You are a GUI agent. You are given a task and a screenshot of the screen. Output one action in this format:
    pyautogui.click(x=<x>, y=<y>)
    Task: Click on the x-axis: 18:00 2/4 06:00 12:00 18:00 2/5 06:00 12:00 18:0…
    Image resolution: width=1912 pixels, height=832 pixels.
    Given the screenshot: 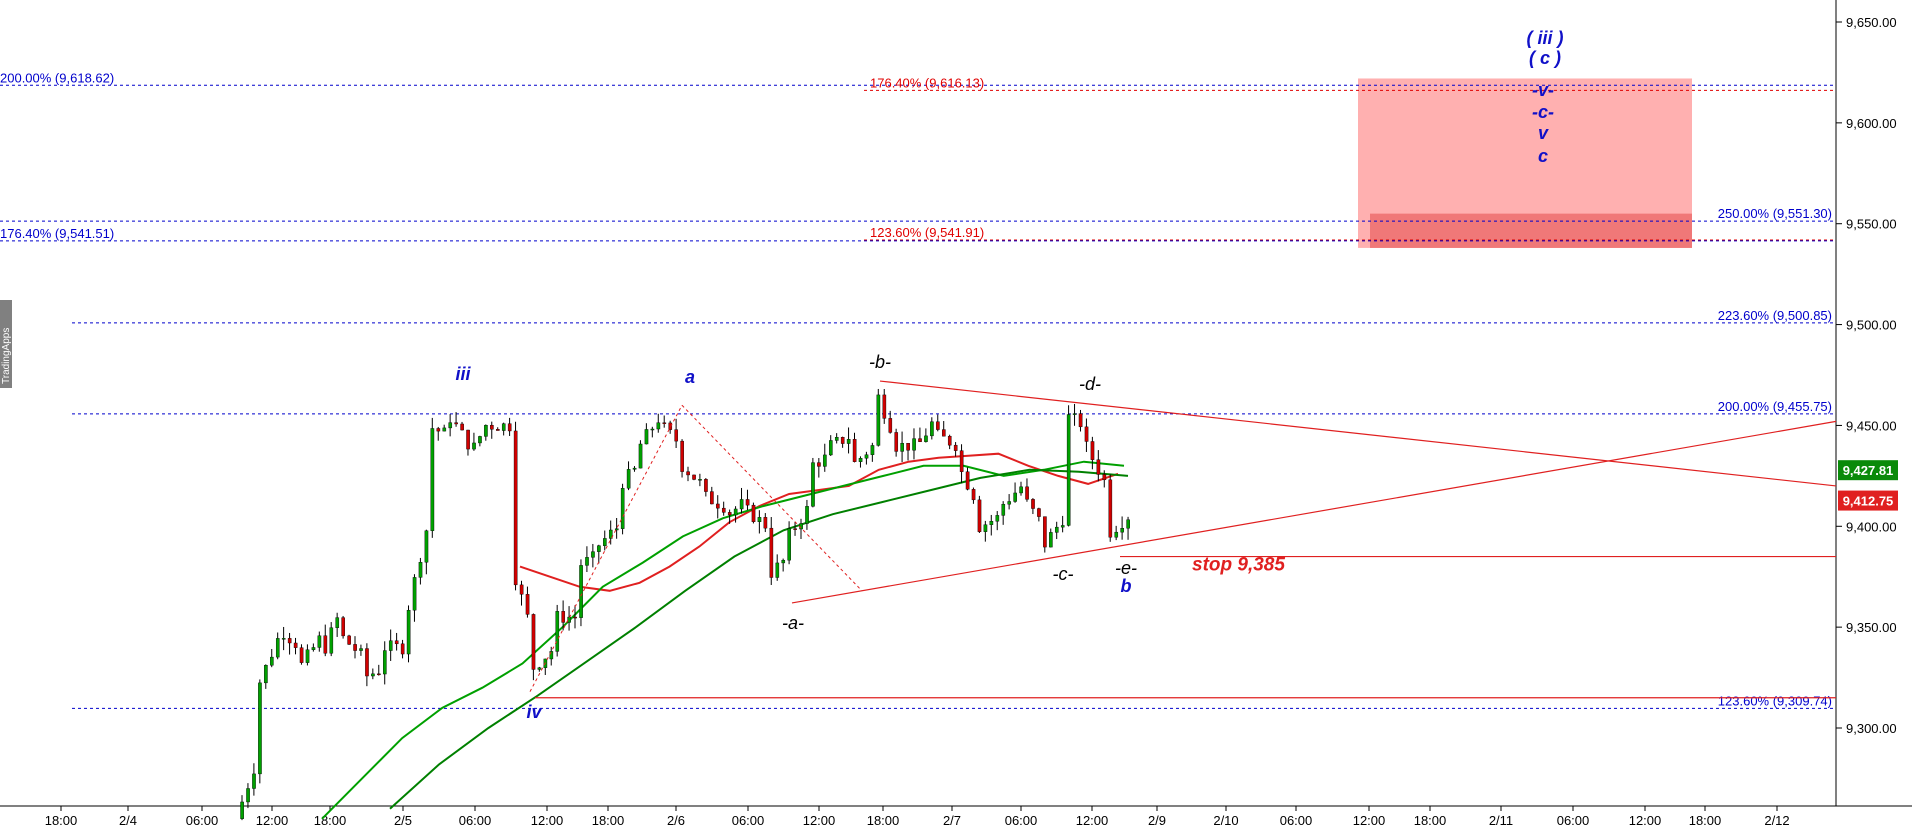 What is the action you would take?
    pyautogui.click(x=917, y=817)
    